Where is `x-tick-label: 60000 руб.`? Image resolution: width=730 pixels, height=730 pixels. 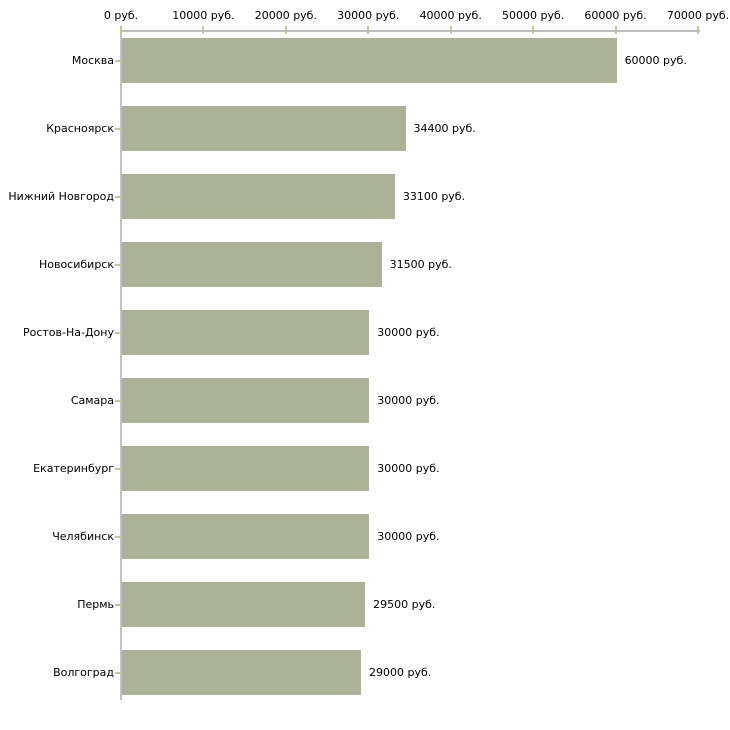 x-tick-label: 60000 руб. is located at coordinates (615, 15).